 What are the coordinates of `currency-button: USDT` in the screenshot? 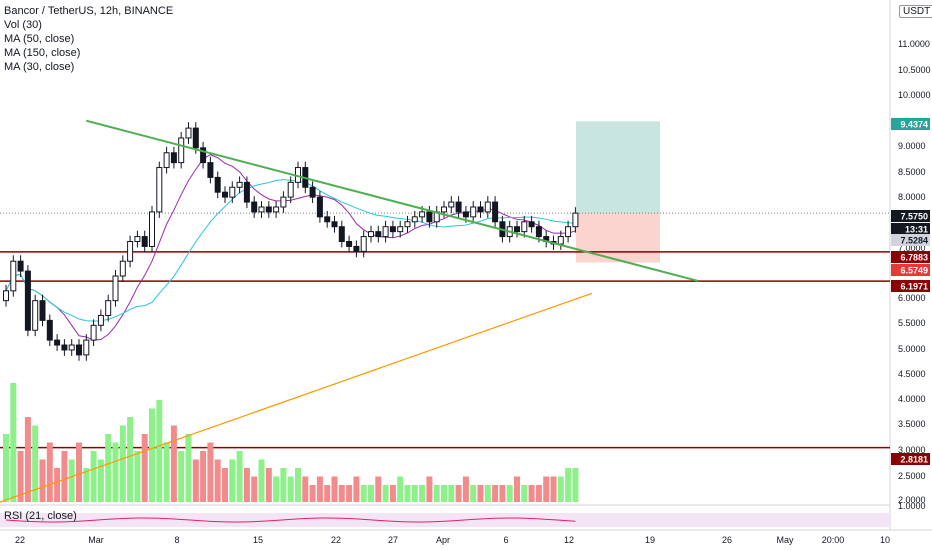 It's located at (915, 11).